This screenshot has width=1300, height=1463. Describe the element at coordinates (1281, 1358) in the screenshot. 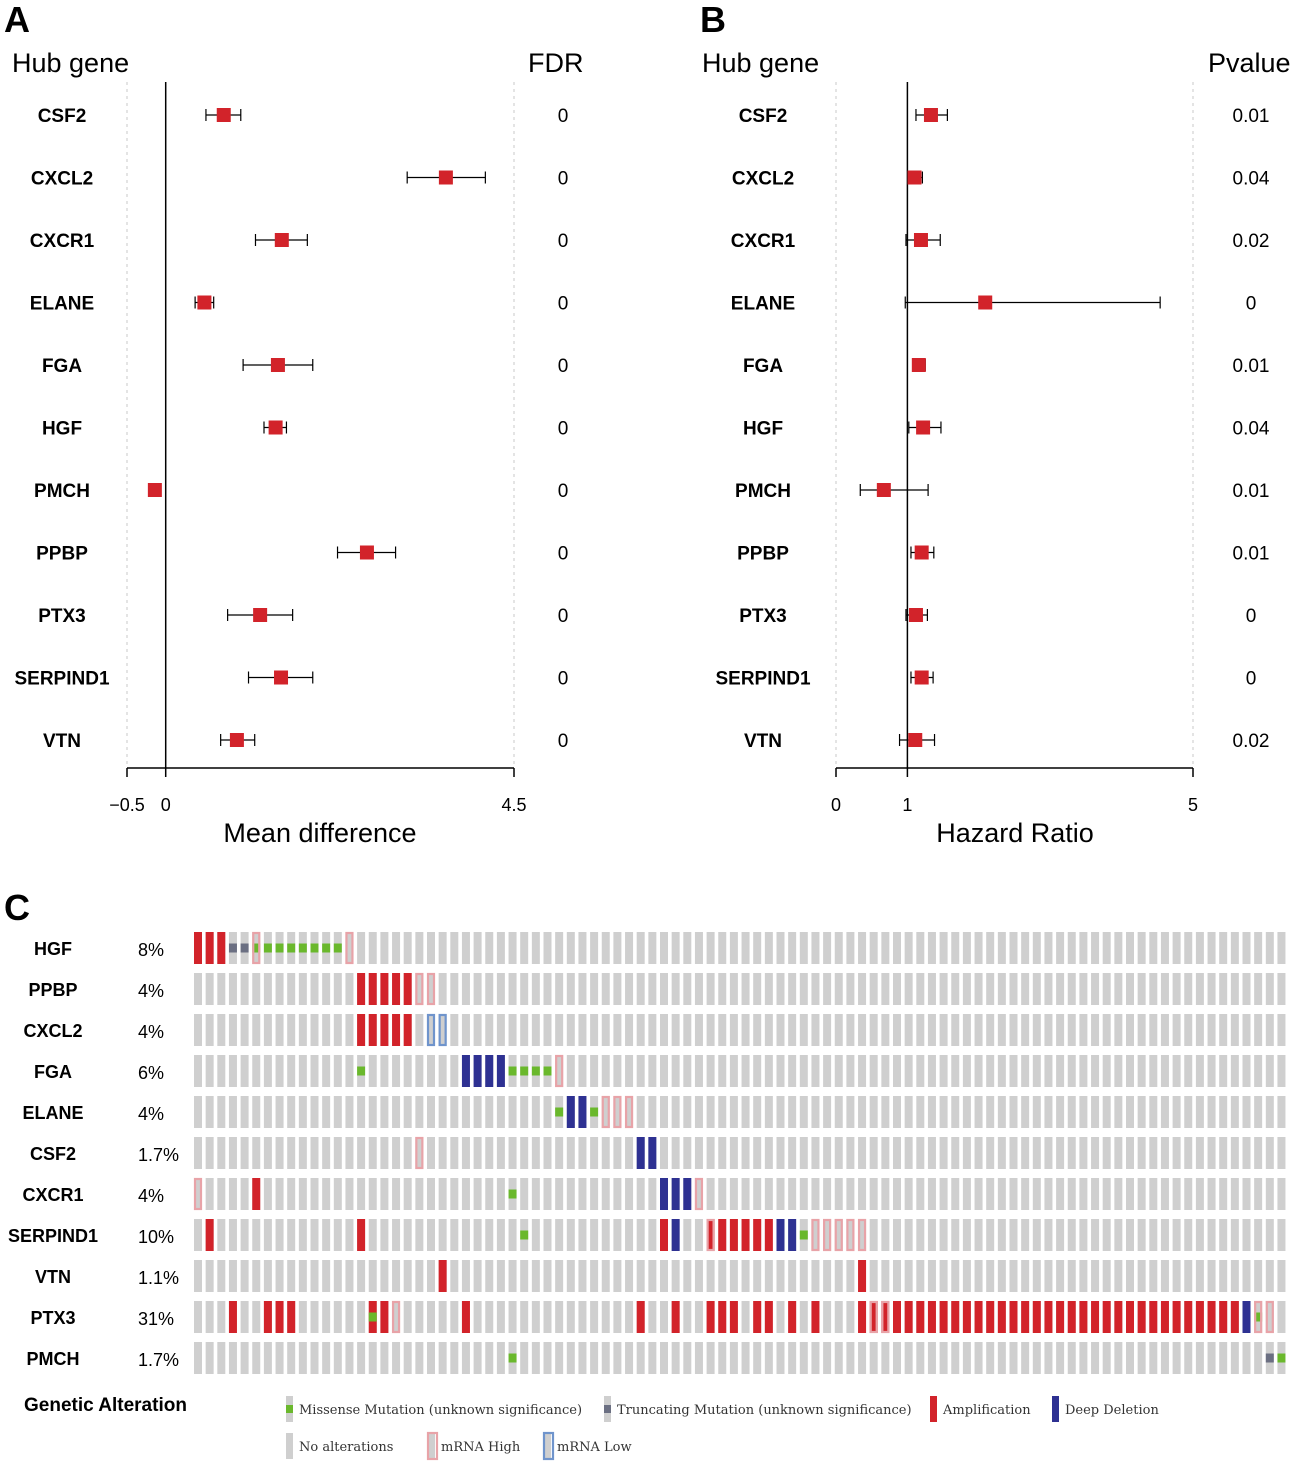

I see `missense-mark` at that location.